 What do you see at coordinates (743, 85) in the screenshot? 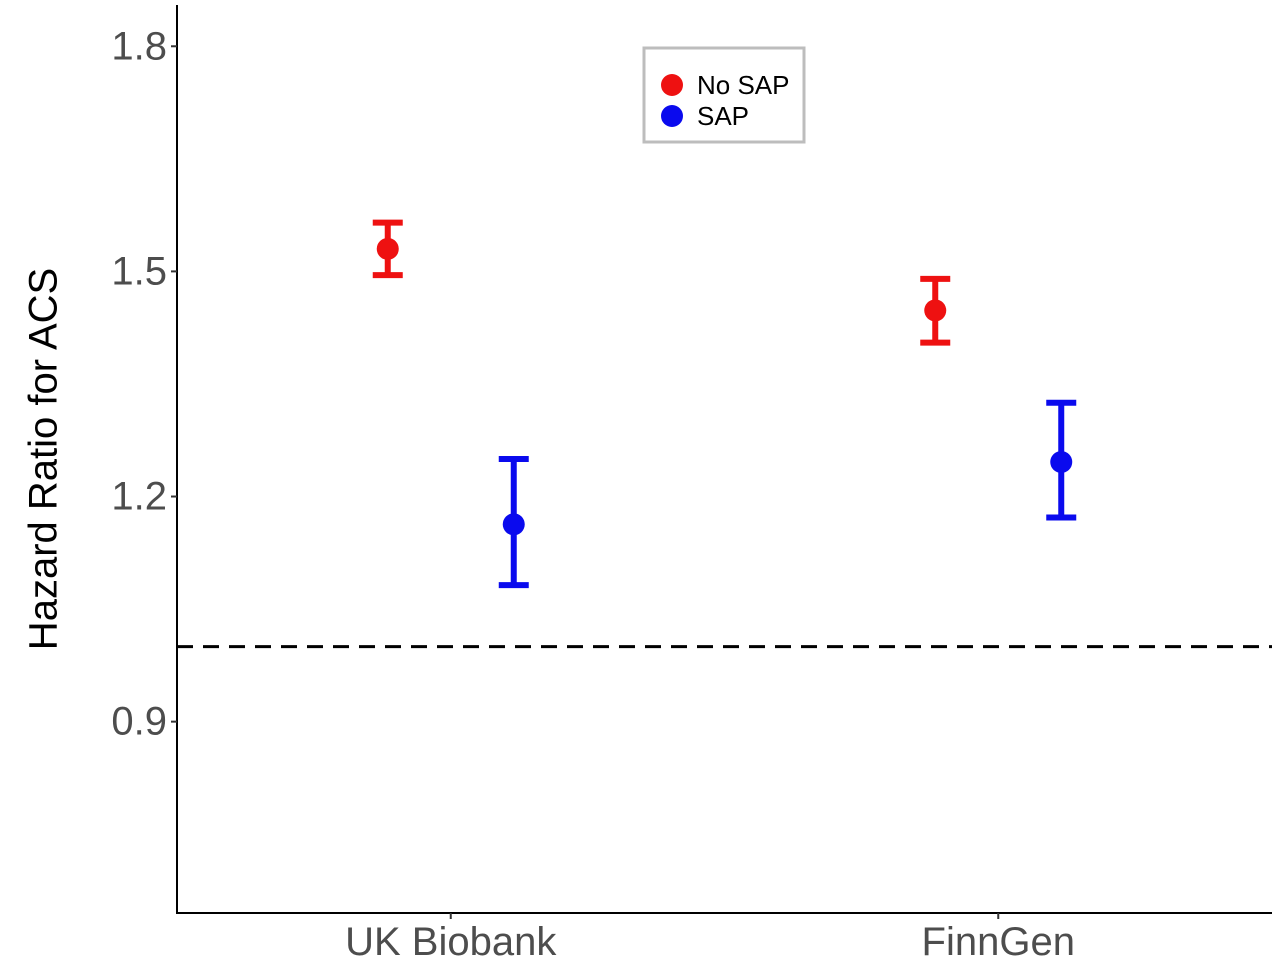
I see `legend-label: No SAP` at bounding box center [743, 85].